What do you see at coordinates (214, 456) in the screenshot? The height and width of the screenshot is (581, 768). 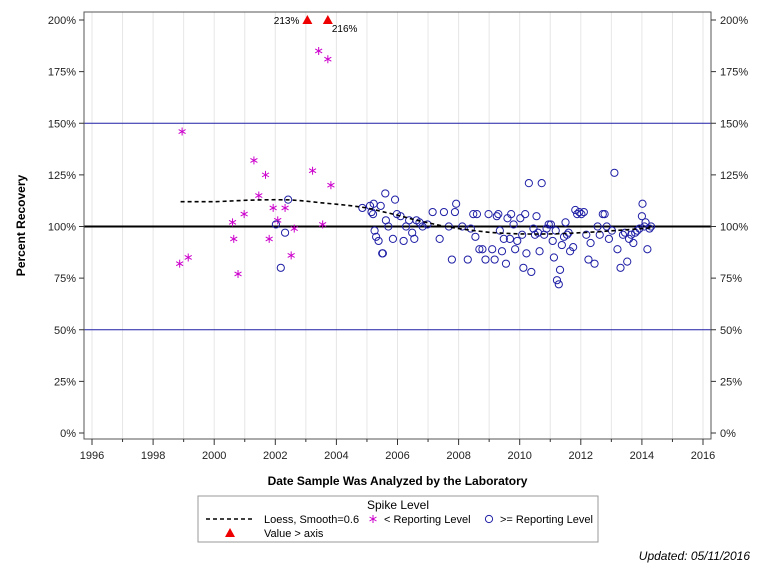 I see `x-tick-label: 2000` at bounding box center [214, 456].